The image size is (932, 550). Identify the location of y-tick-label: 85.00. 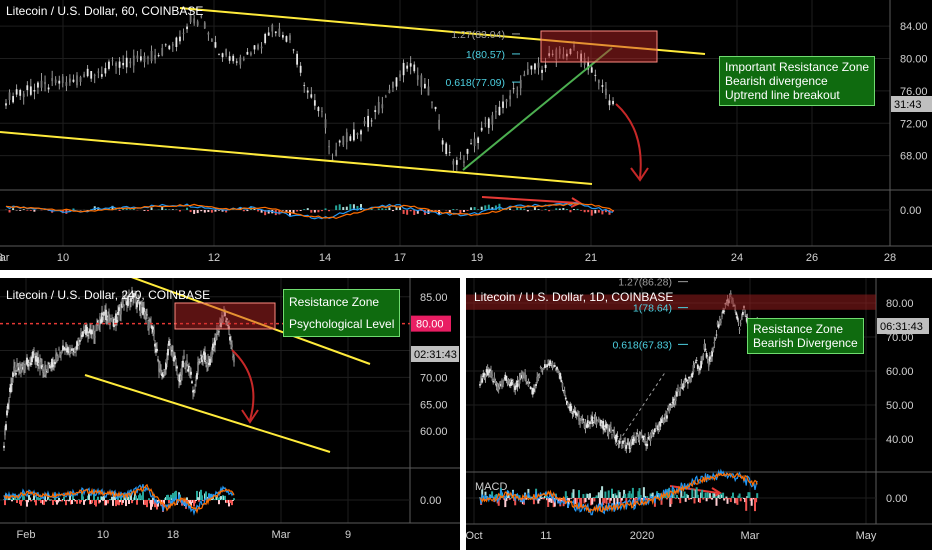
(434, 298).